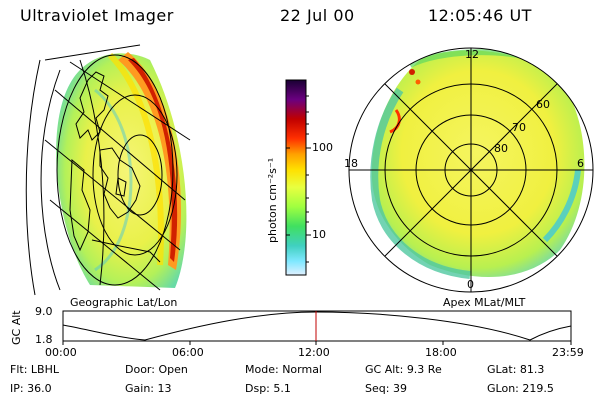 Image resolution: width=600 pixels, height=400 pixels. What do you see at coordinates (470, 284) in the screenshot?
I see `mlt-label-0: 0` at bounding box center [470, 284].